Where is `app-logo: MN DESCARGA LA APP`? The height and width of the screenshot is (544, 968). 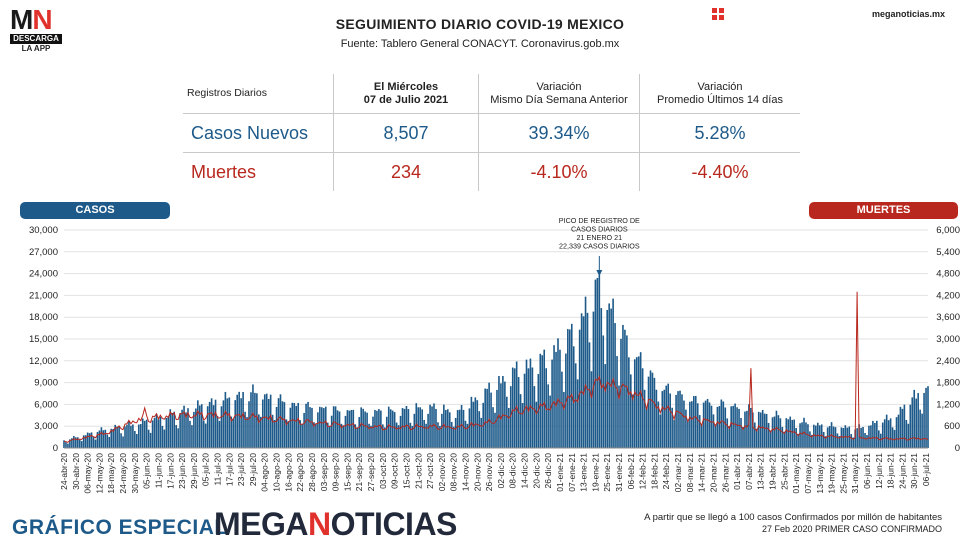
app-logo: MN DESCARGA LA APP is located at coordinates (36, 29).